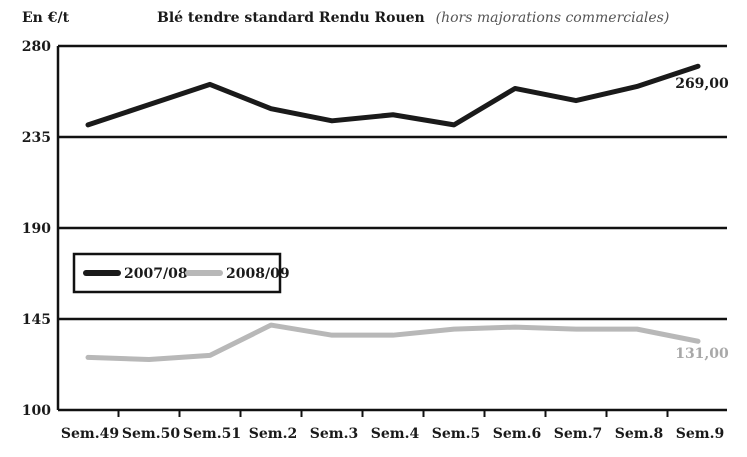 Image resolution: width=747 pixels, height=457 pixels. What do you see at coordinates (395, 434) in the screenshot?
I see `x-tick-label-sem-4: Sem.4` at bounding box center [395, 434].